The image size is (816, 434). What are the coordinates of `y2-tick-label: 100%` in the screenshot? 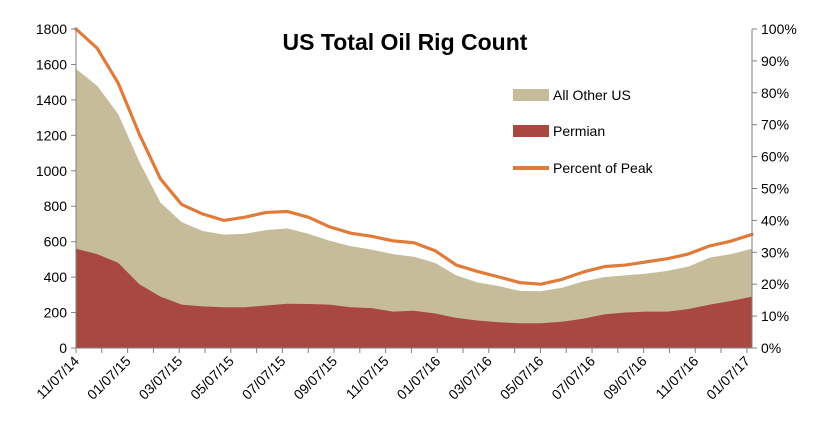 It's located at (779, 29).